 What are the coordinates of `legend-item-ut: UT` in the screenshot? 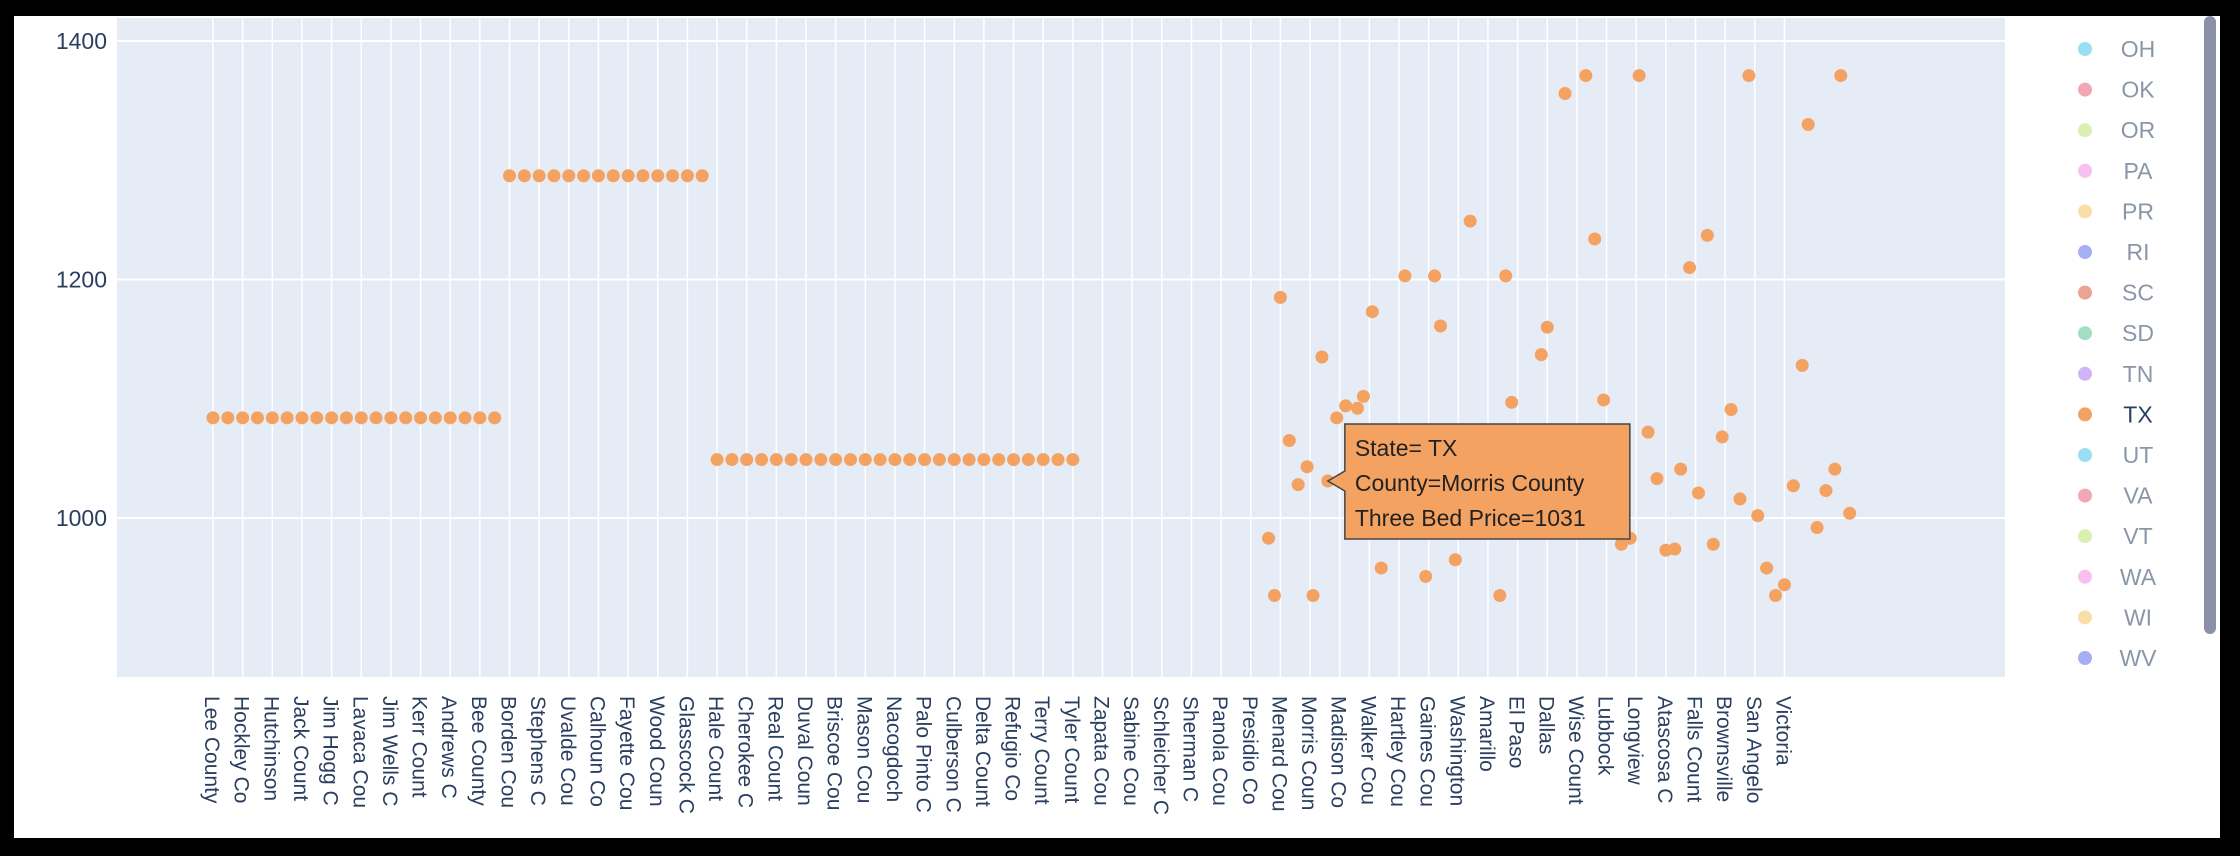 It's located at (2115, 455).